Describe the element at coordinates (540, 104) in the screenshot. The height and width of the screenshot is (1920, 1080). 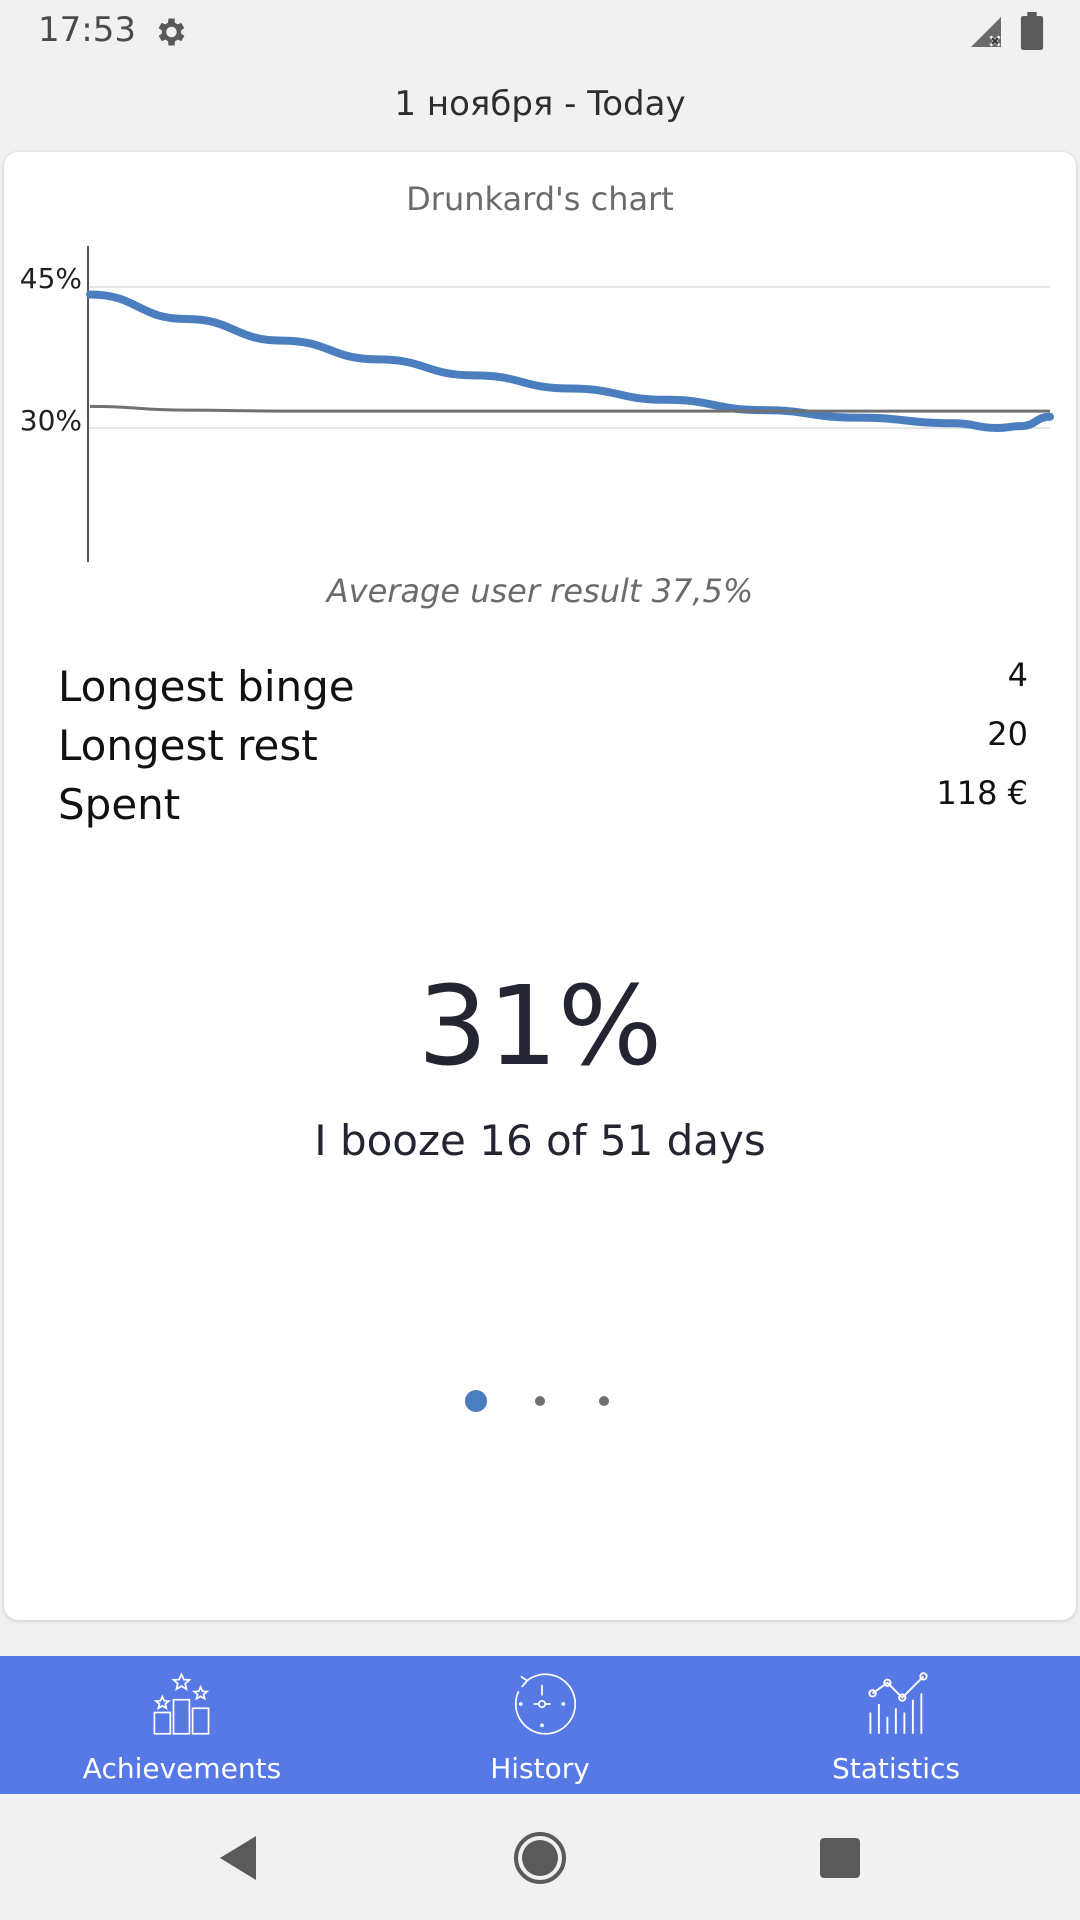
I see `date-range: 1 ноября - Today` at that location.